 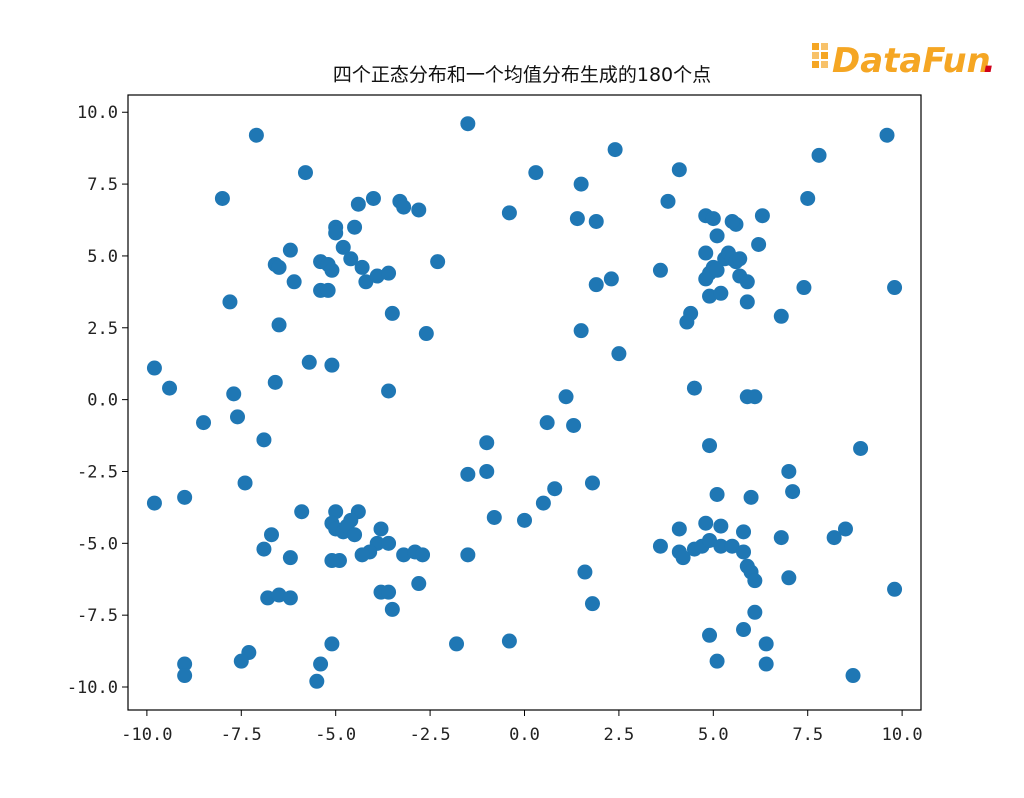 What do you see at coordinates (97, 400) in the screenshot?
I see `y-axis: 10.0 7.5 5.0 2.5 0.0 -2.5 -5.0 -7.5 -10.0` at bounding box center [97, 400].